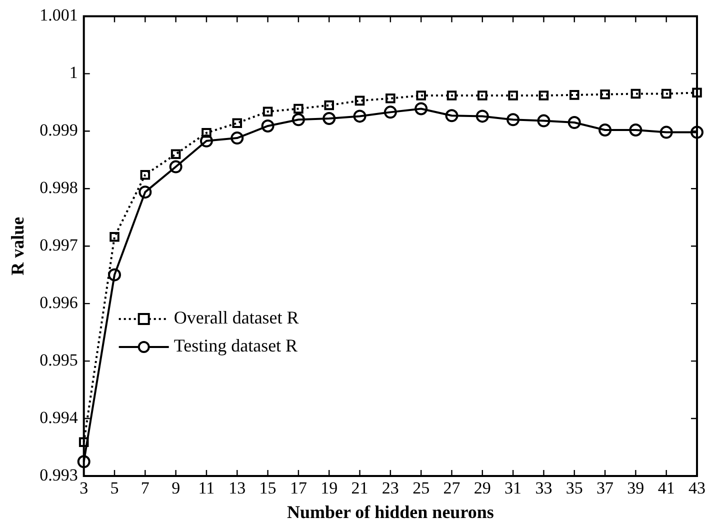 The image size is (711, 524). Describe the element at coordinates (176, 488) in the screenshot. I see `x-tick-label: 9` at that location.